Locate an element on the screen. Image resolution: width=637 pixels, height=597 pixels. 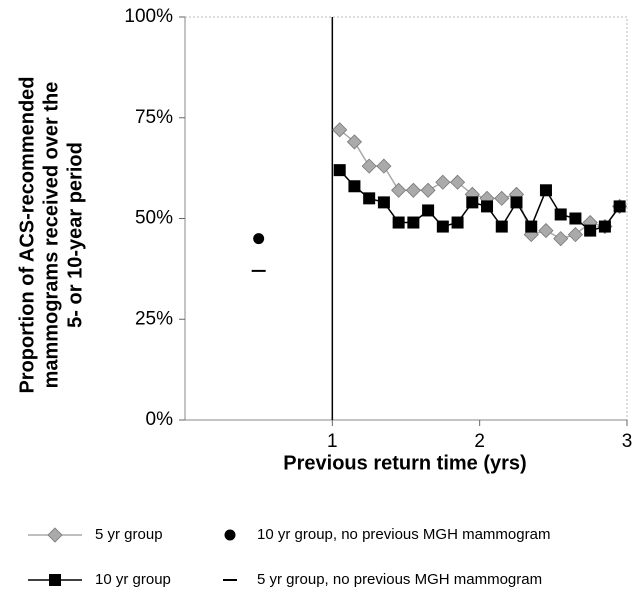
legend-item: 5 yr group, no previous MGH mammogram is located at coordinates (382, 579).